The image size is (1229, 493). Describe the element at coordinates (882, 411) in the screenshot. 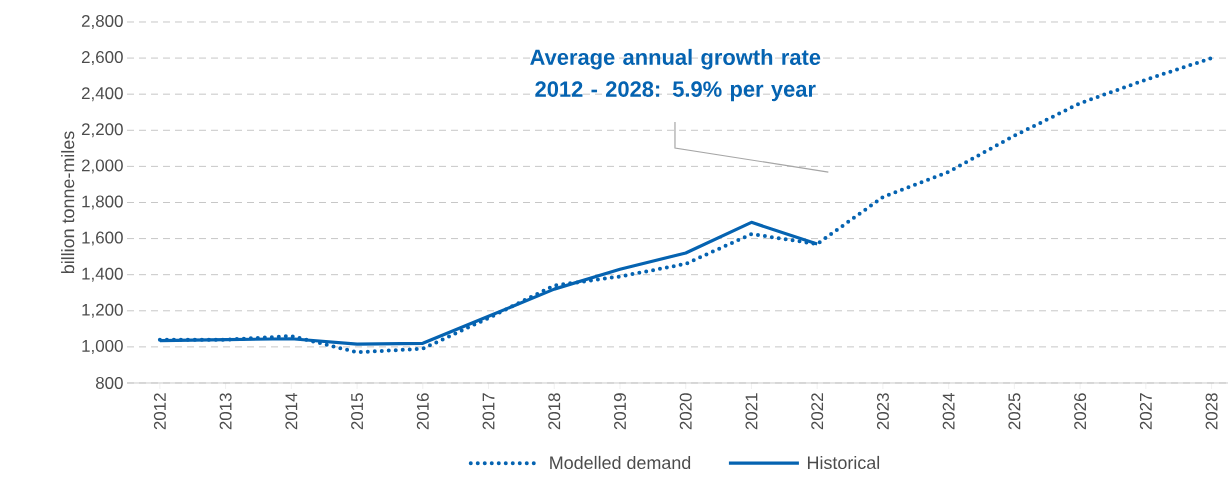

I see `x-tick-label: 2023` at that location.